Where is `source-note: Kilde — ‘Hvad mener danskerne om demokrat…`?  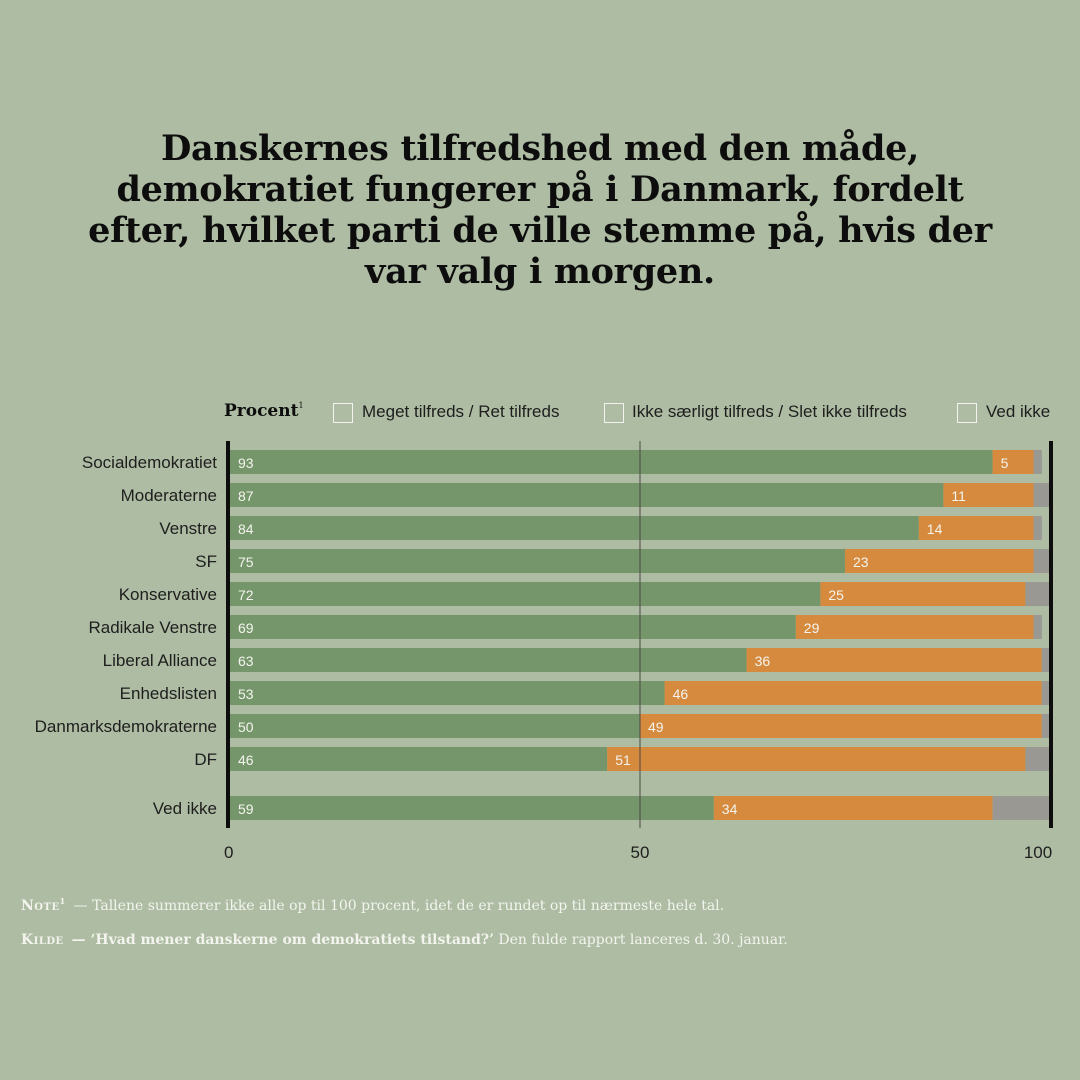 source-note: Kilde — ‘Hvad mener danskerne om demokrat… is located at coordinates (404, 940).